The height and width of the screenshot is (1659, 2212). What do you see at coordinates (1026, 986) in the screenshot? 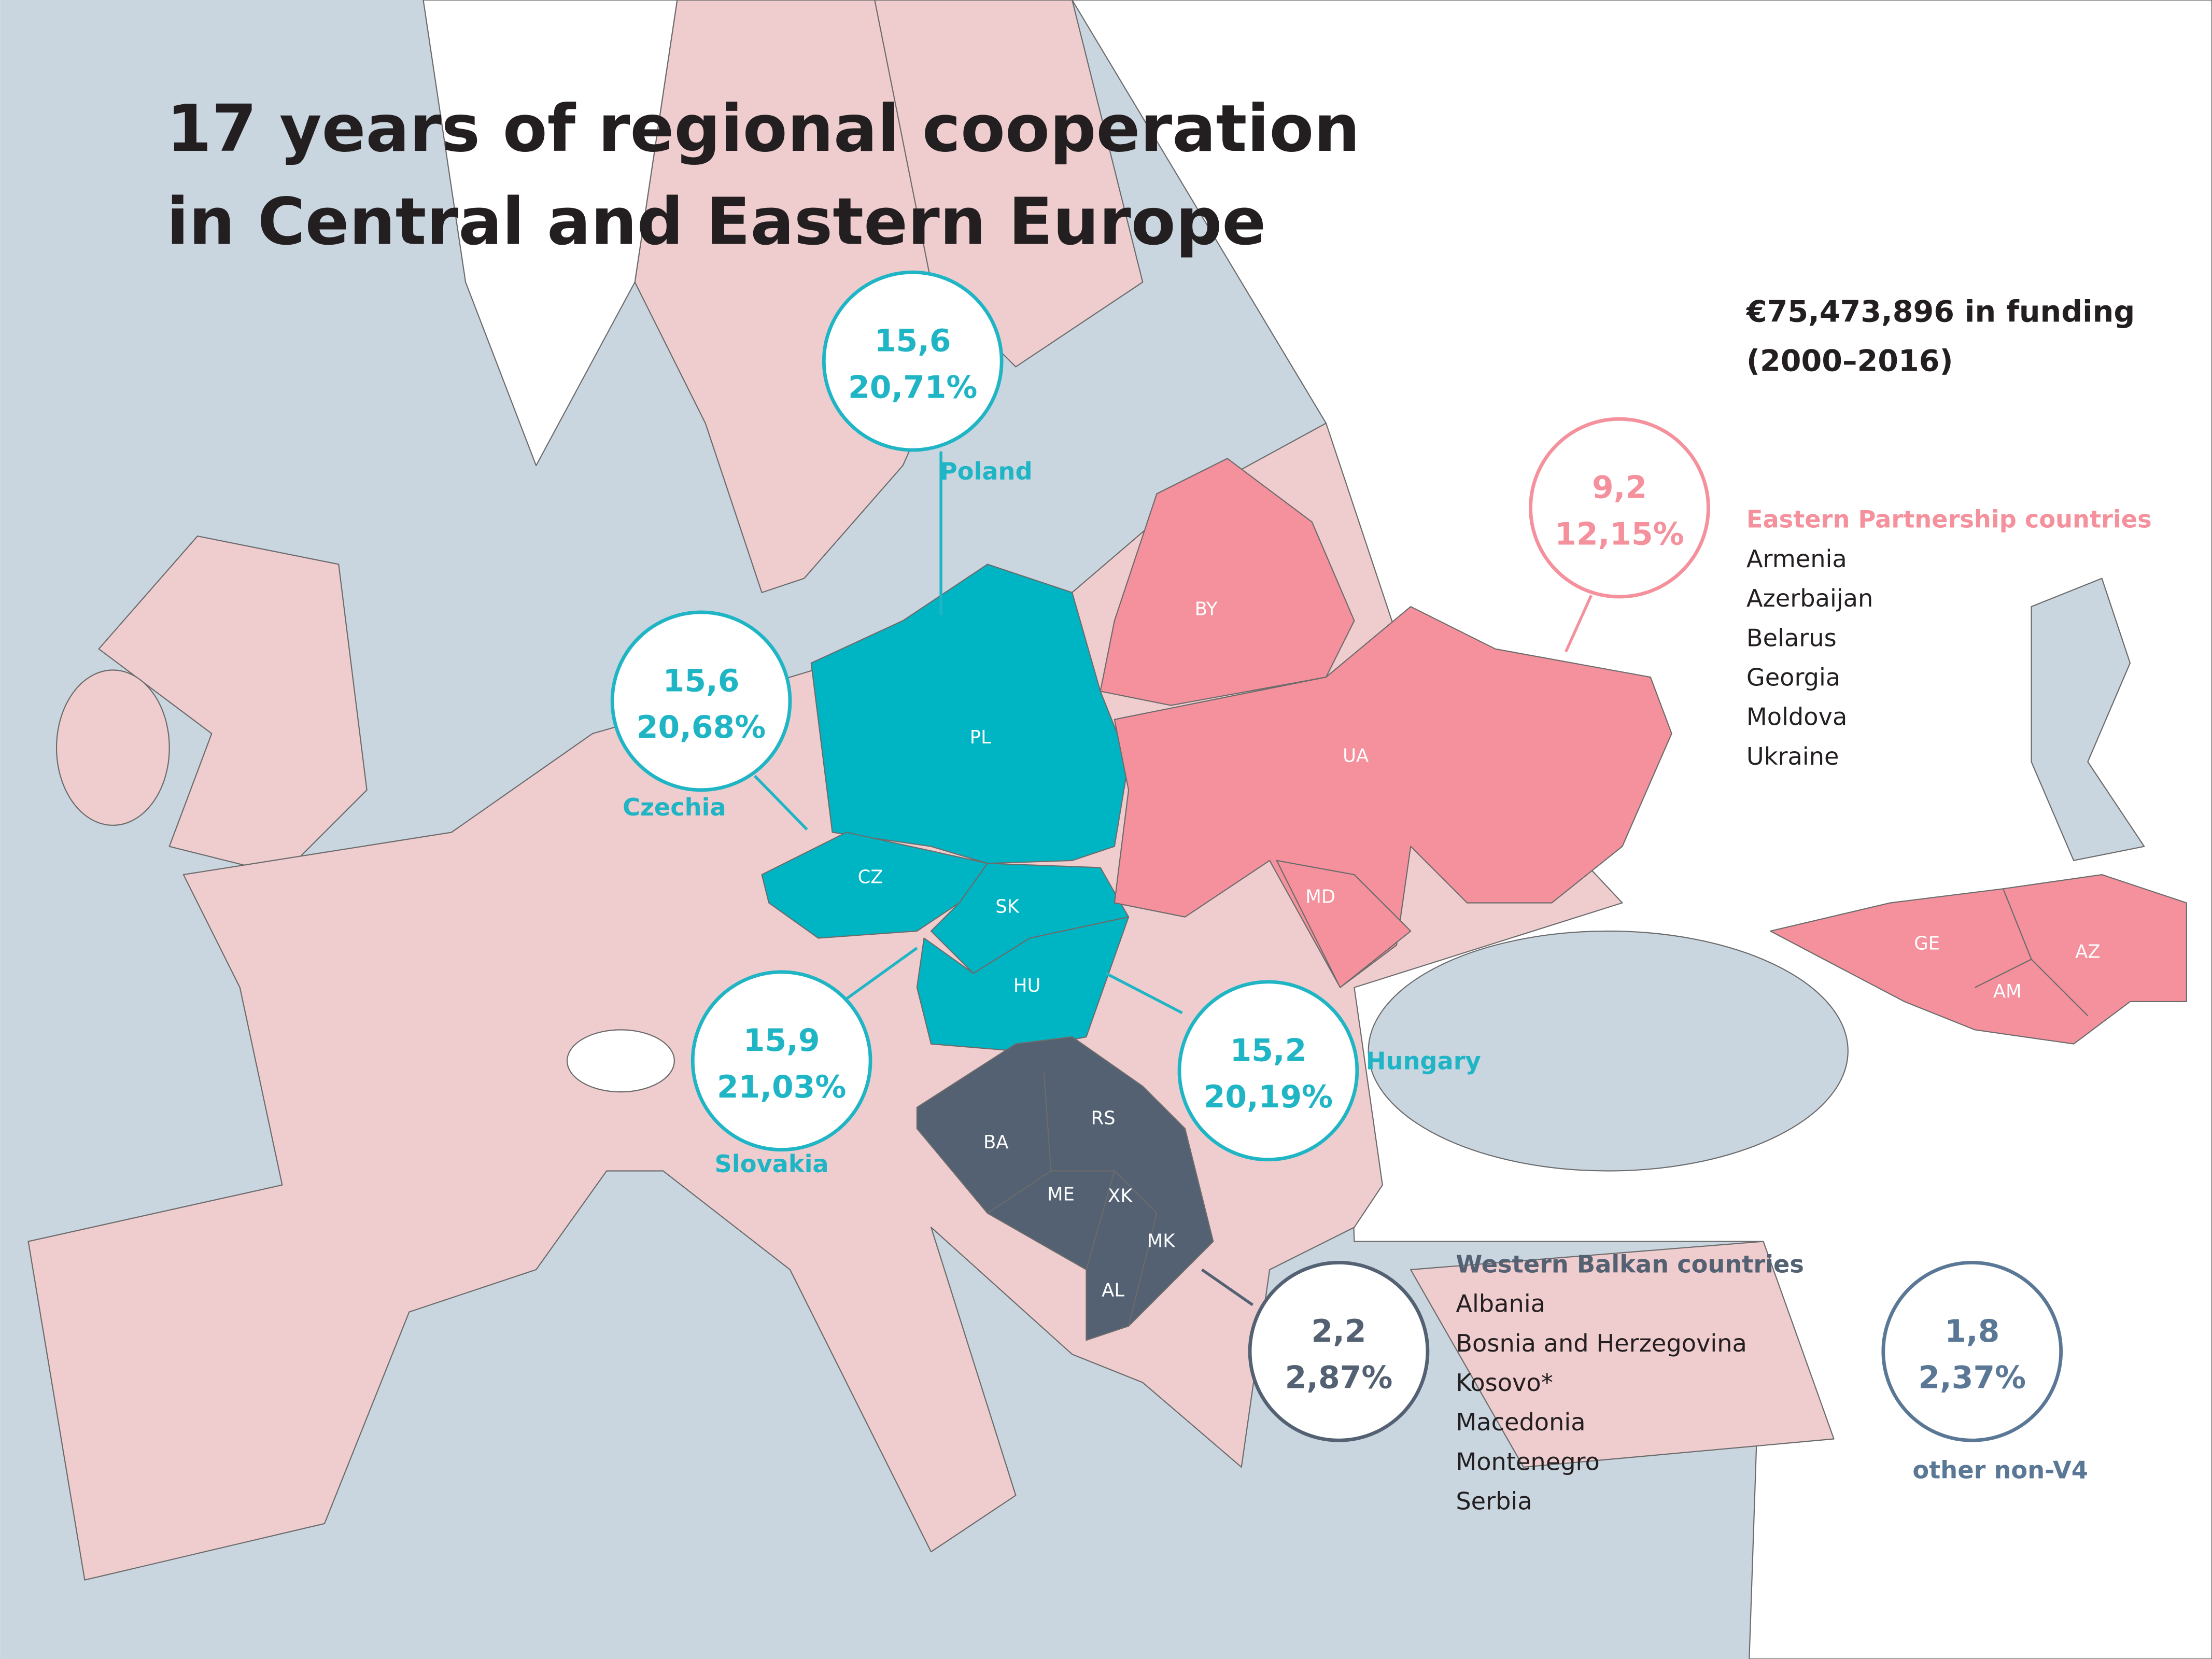
I see `country-code: HU` at bounding box center [1026, 986].